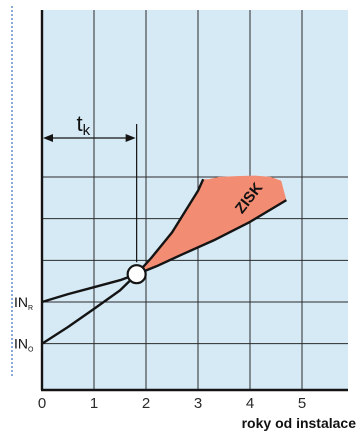  Describe the element at coordinates (84, 125) in the screenshot. I see `tk-label: tk` at that location.